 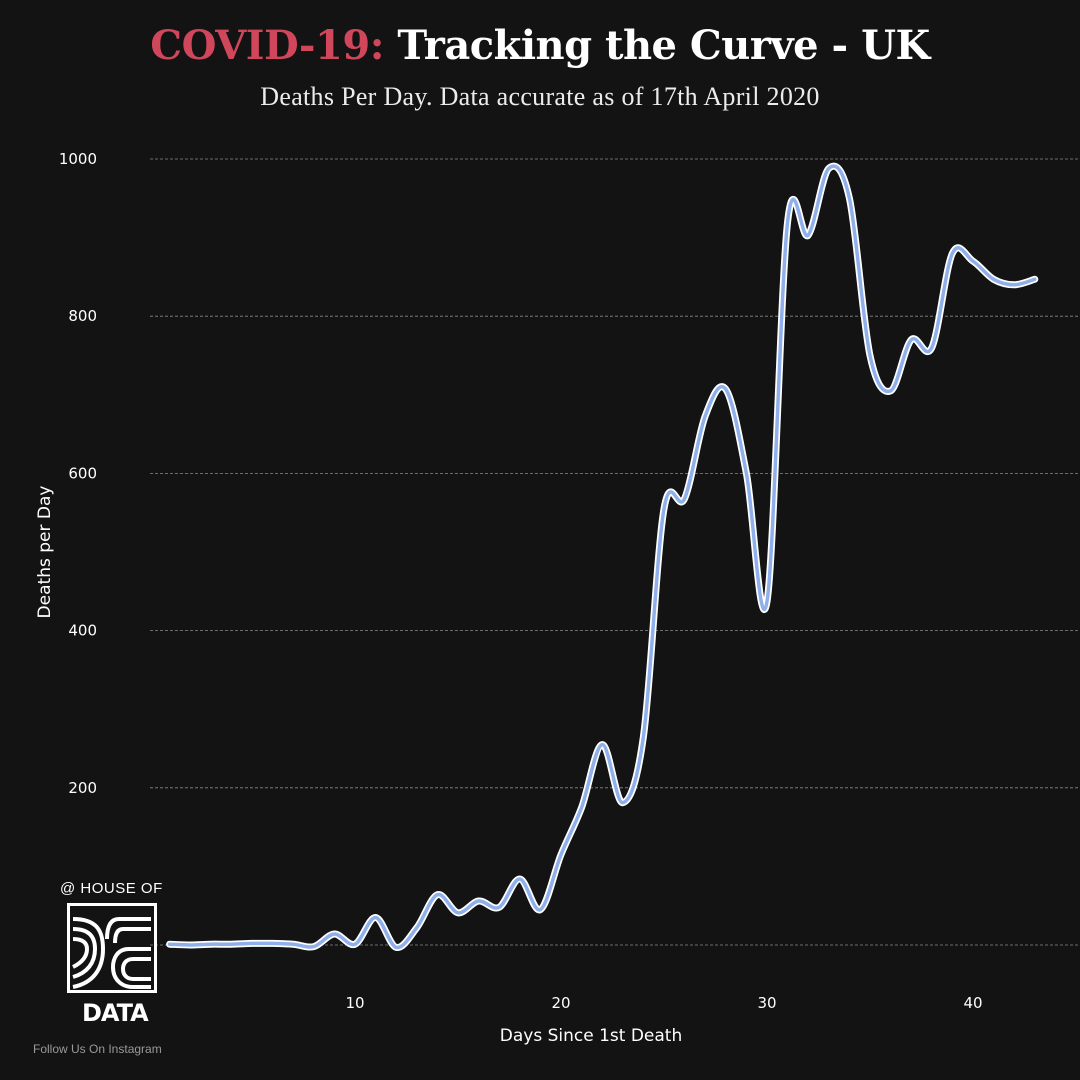 I want to click on y-tick-label: 400, so click(x=82, y=631).